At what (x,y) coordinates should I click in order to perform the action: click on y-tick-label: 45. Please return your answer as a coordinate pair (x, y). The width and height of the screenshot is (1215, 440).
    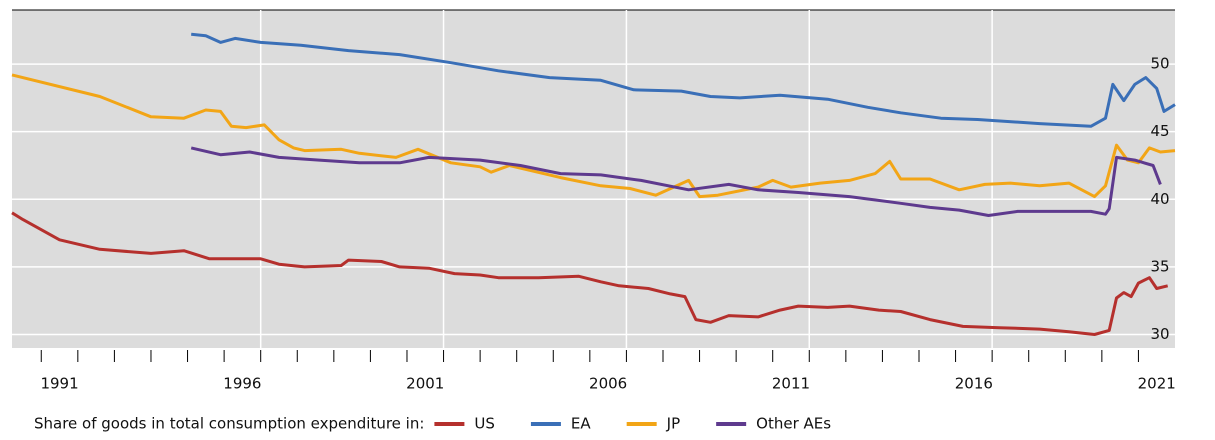
    Looking at the image, I should click on (1159, 131).